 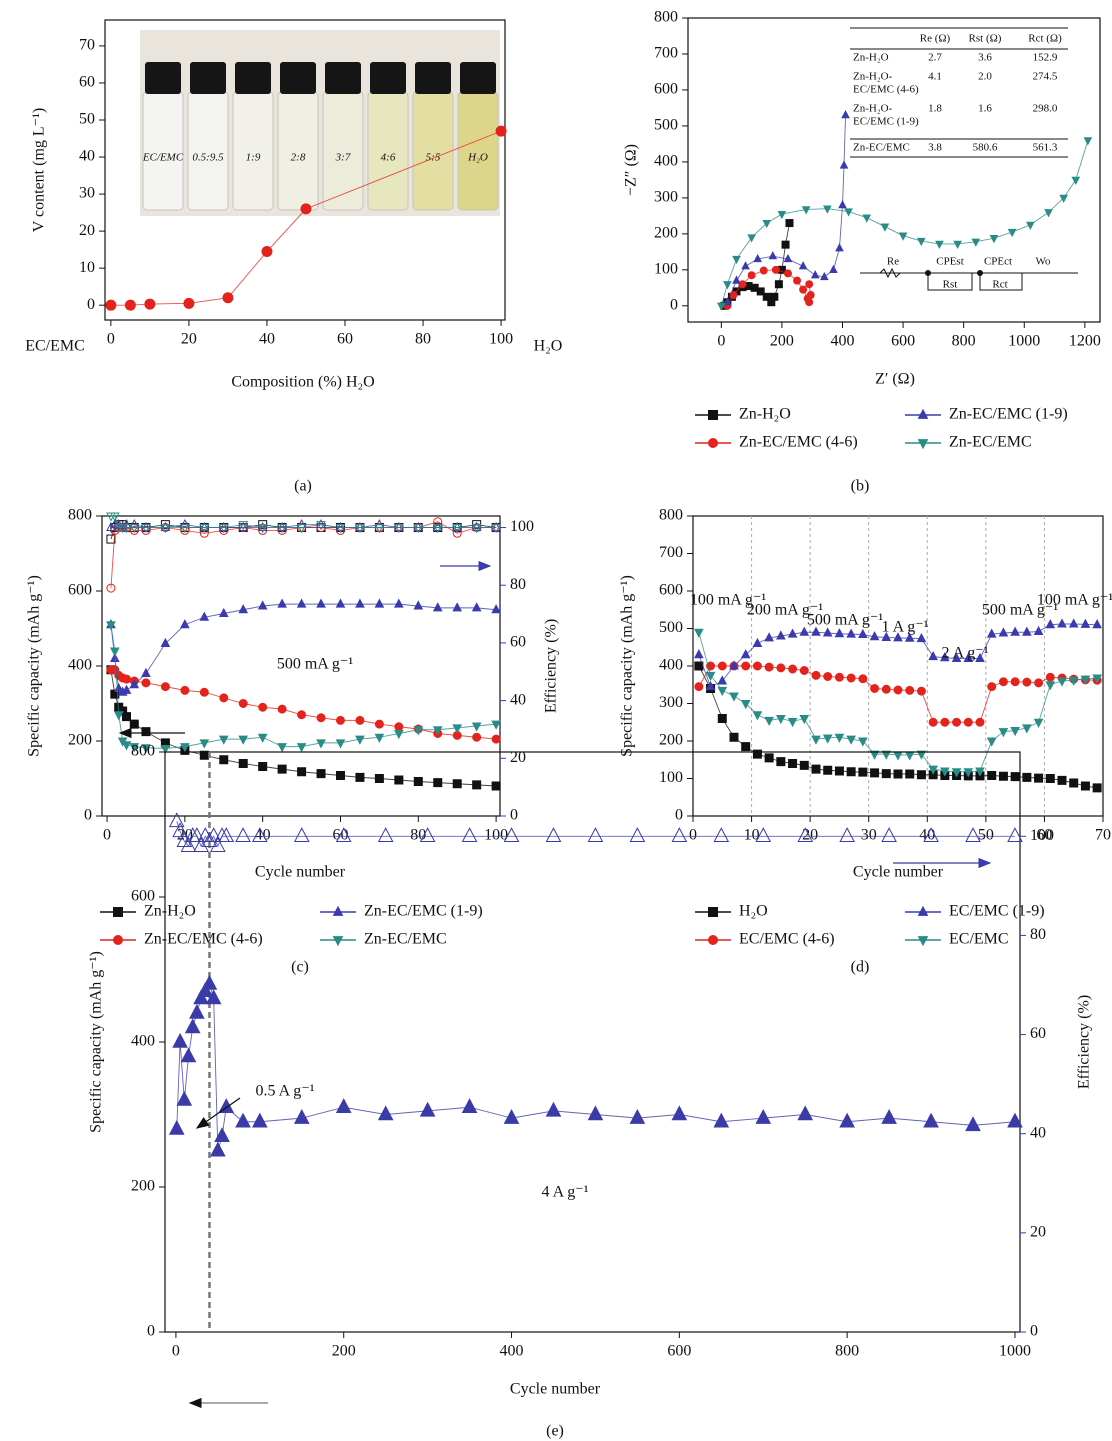 I want to click on table-cell: 1.8, so click(x=935, y=109).